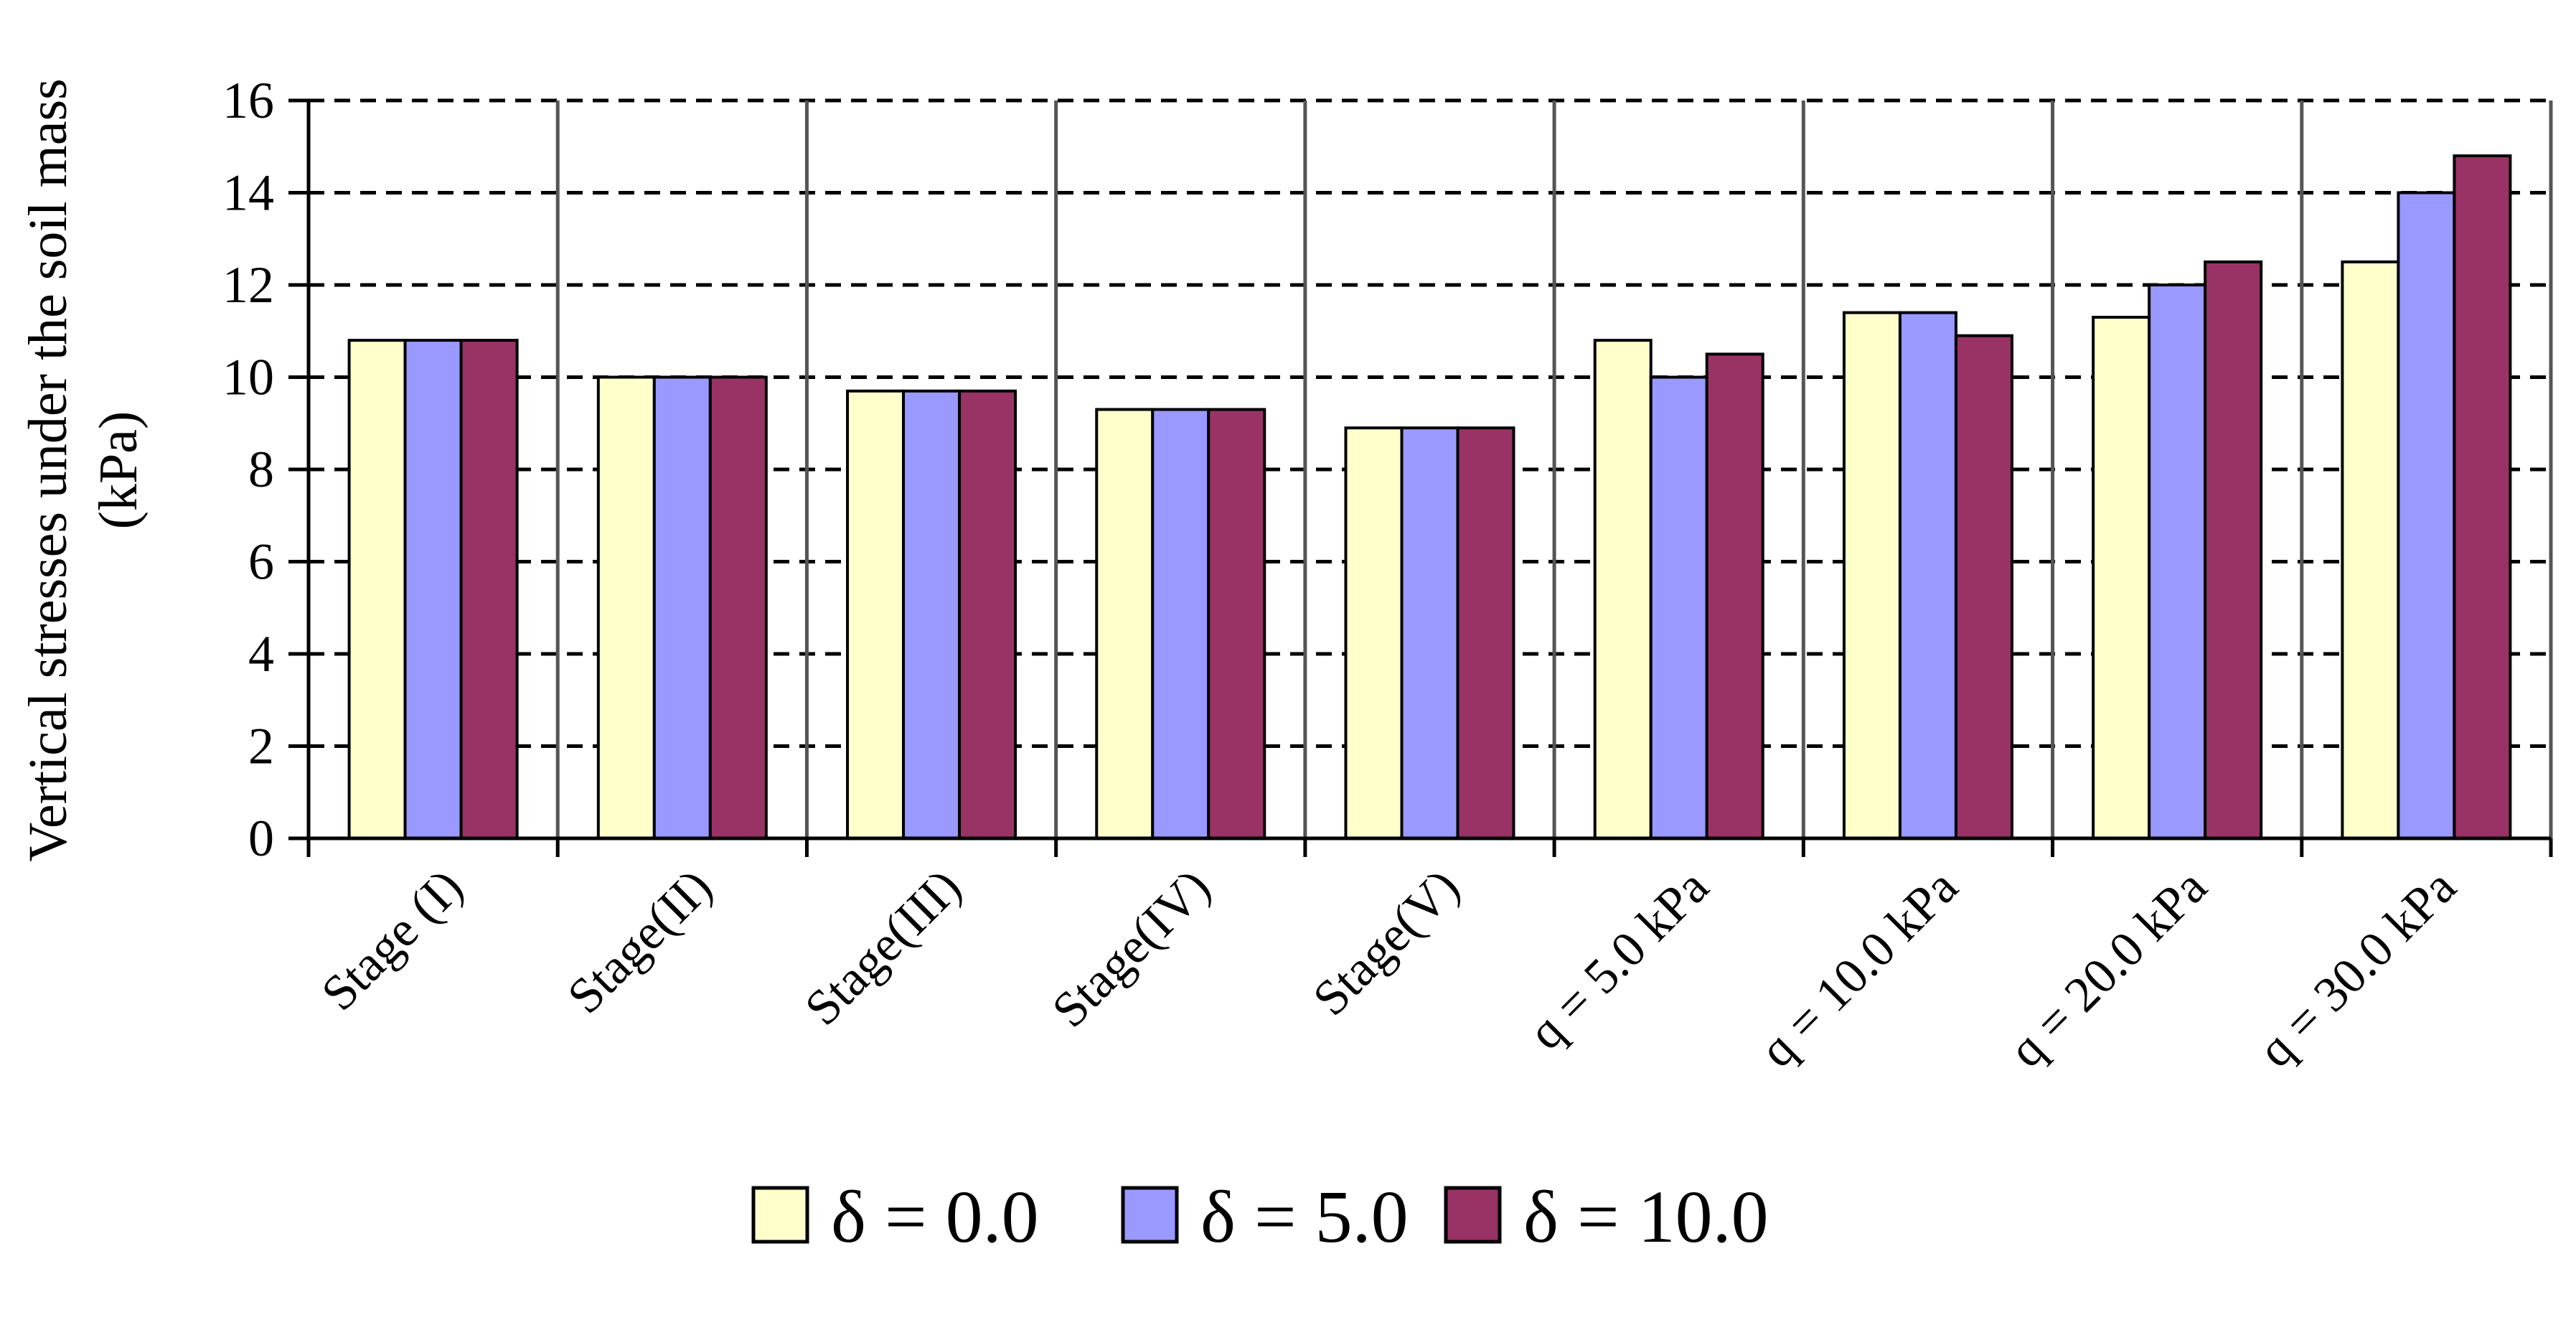 The width and height of the screenshot is (2576, 1325). What do you see at coordinates (1131, 949) in the screenshot?
I see `x-category-label: Stage(IV)` at bounding box center [1131, 949].